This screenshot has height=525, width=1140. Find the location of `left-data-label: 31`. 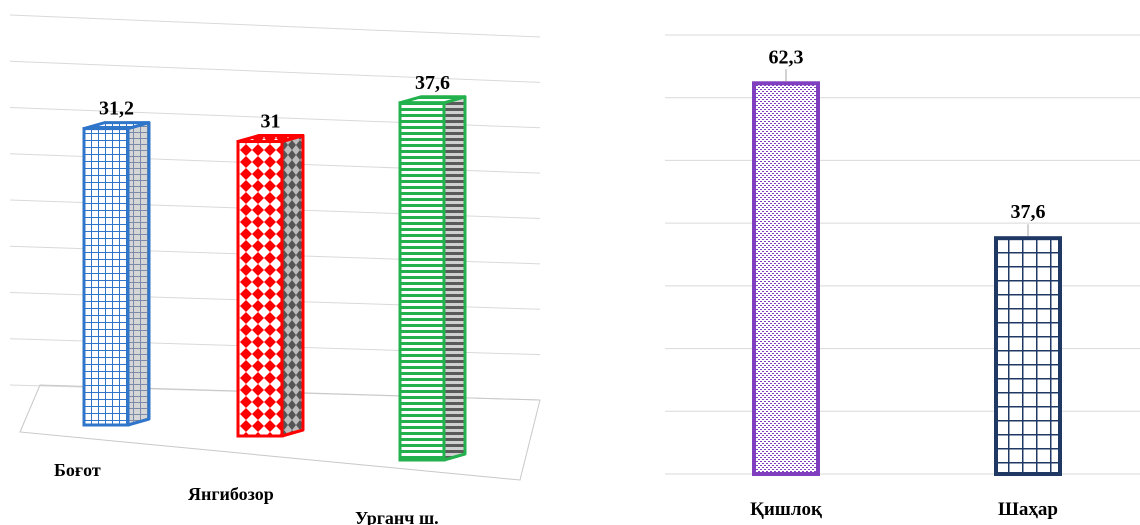

left-data-label: 31 is located at coordinates (271, 122).